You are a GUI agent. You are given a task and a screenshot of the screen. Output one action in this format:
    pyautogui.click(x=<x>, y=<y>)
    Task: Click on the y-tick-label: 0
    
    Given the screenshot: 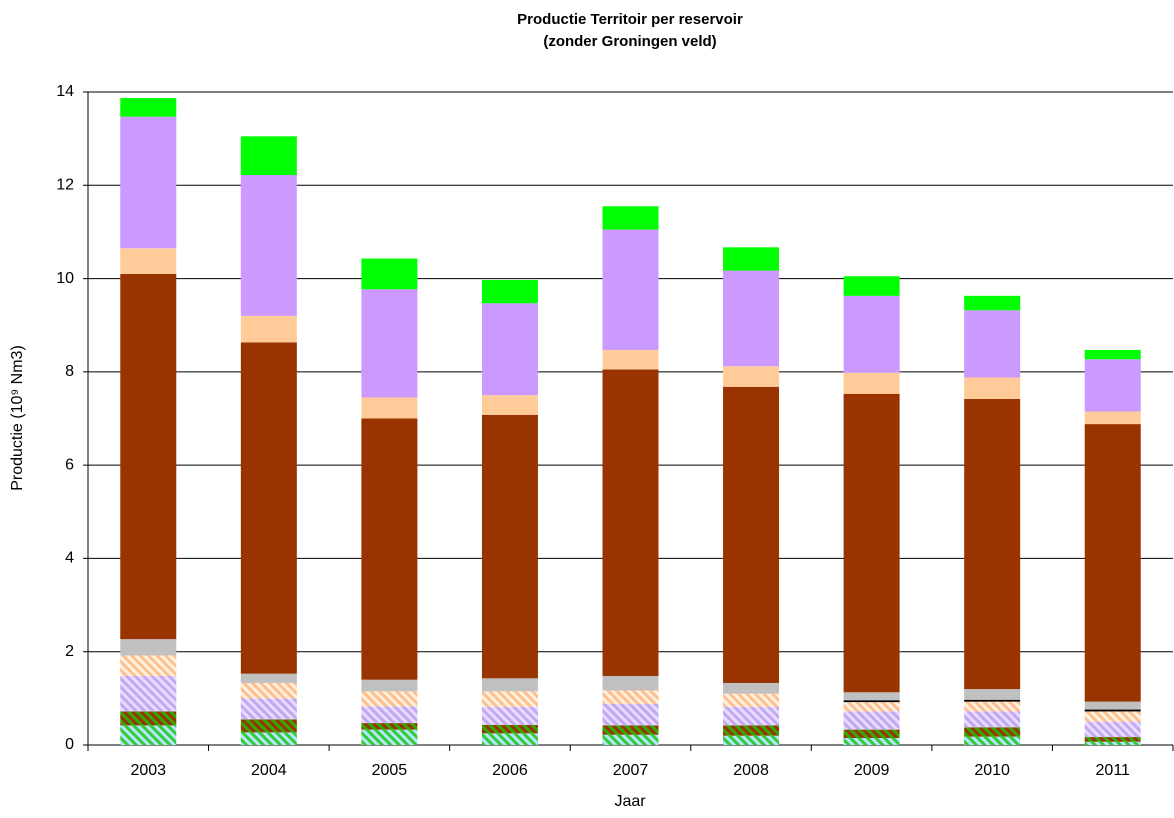 What is the action you would take?
    pyautogui.click(x=69, y=744)
    